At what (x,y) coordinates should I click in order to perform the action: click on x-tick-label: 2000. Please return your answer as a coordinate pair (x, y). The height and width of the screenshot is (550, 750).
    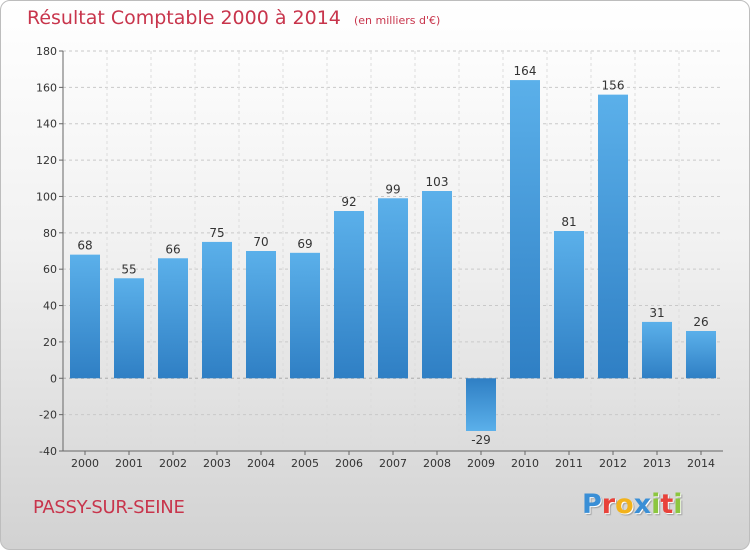
    Looking at the image, I should click on (85, 463).